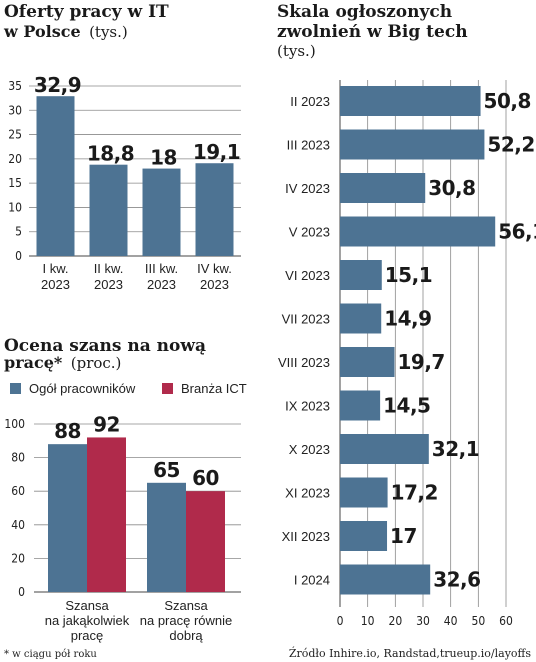 Image resolution: width=536 pixels, height=662 pixels. Describe the element at coordinates (372, 32) in the screenshot. I see `chart3-title-line2: zwolnień w Big tech` at that location.